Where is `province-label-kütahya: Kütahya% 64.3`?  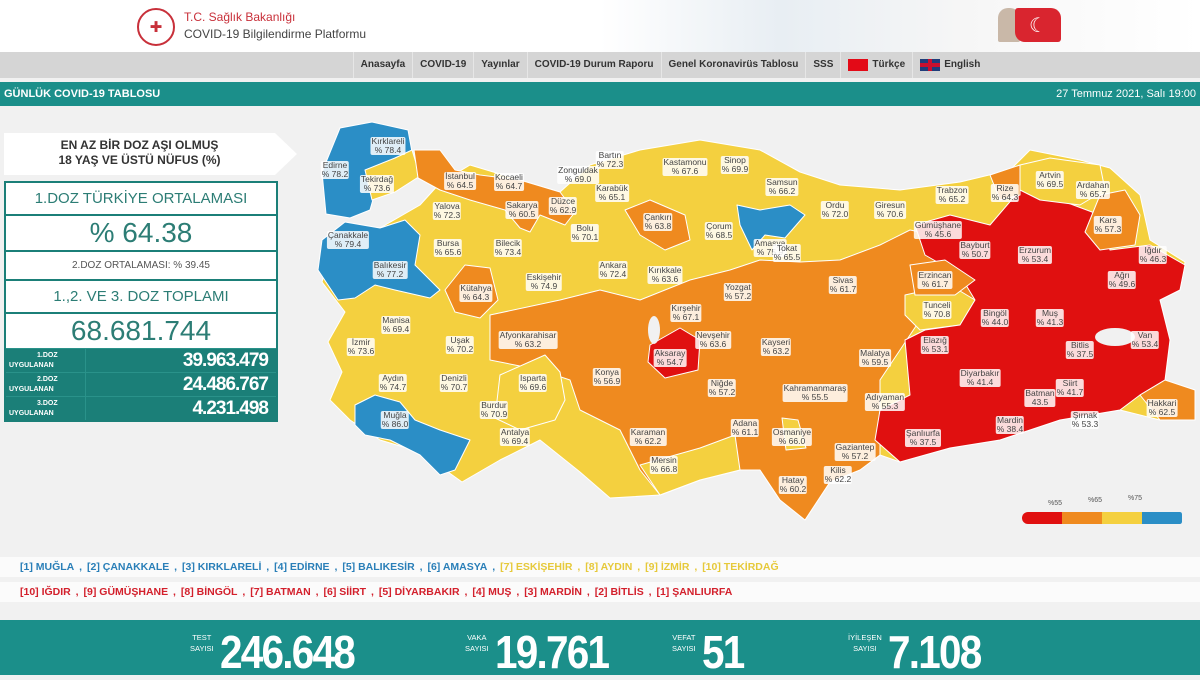 province-label-kütahya: Kütahya% 64.3 is located at coordinates (476, 293).